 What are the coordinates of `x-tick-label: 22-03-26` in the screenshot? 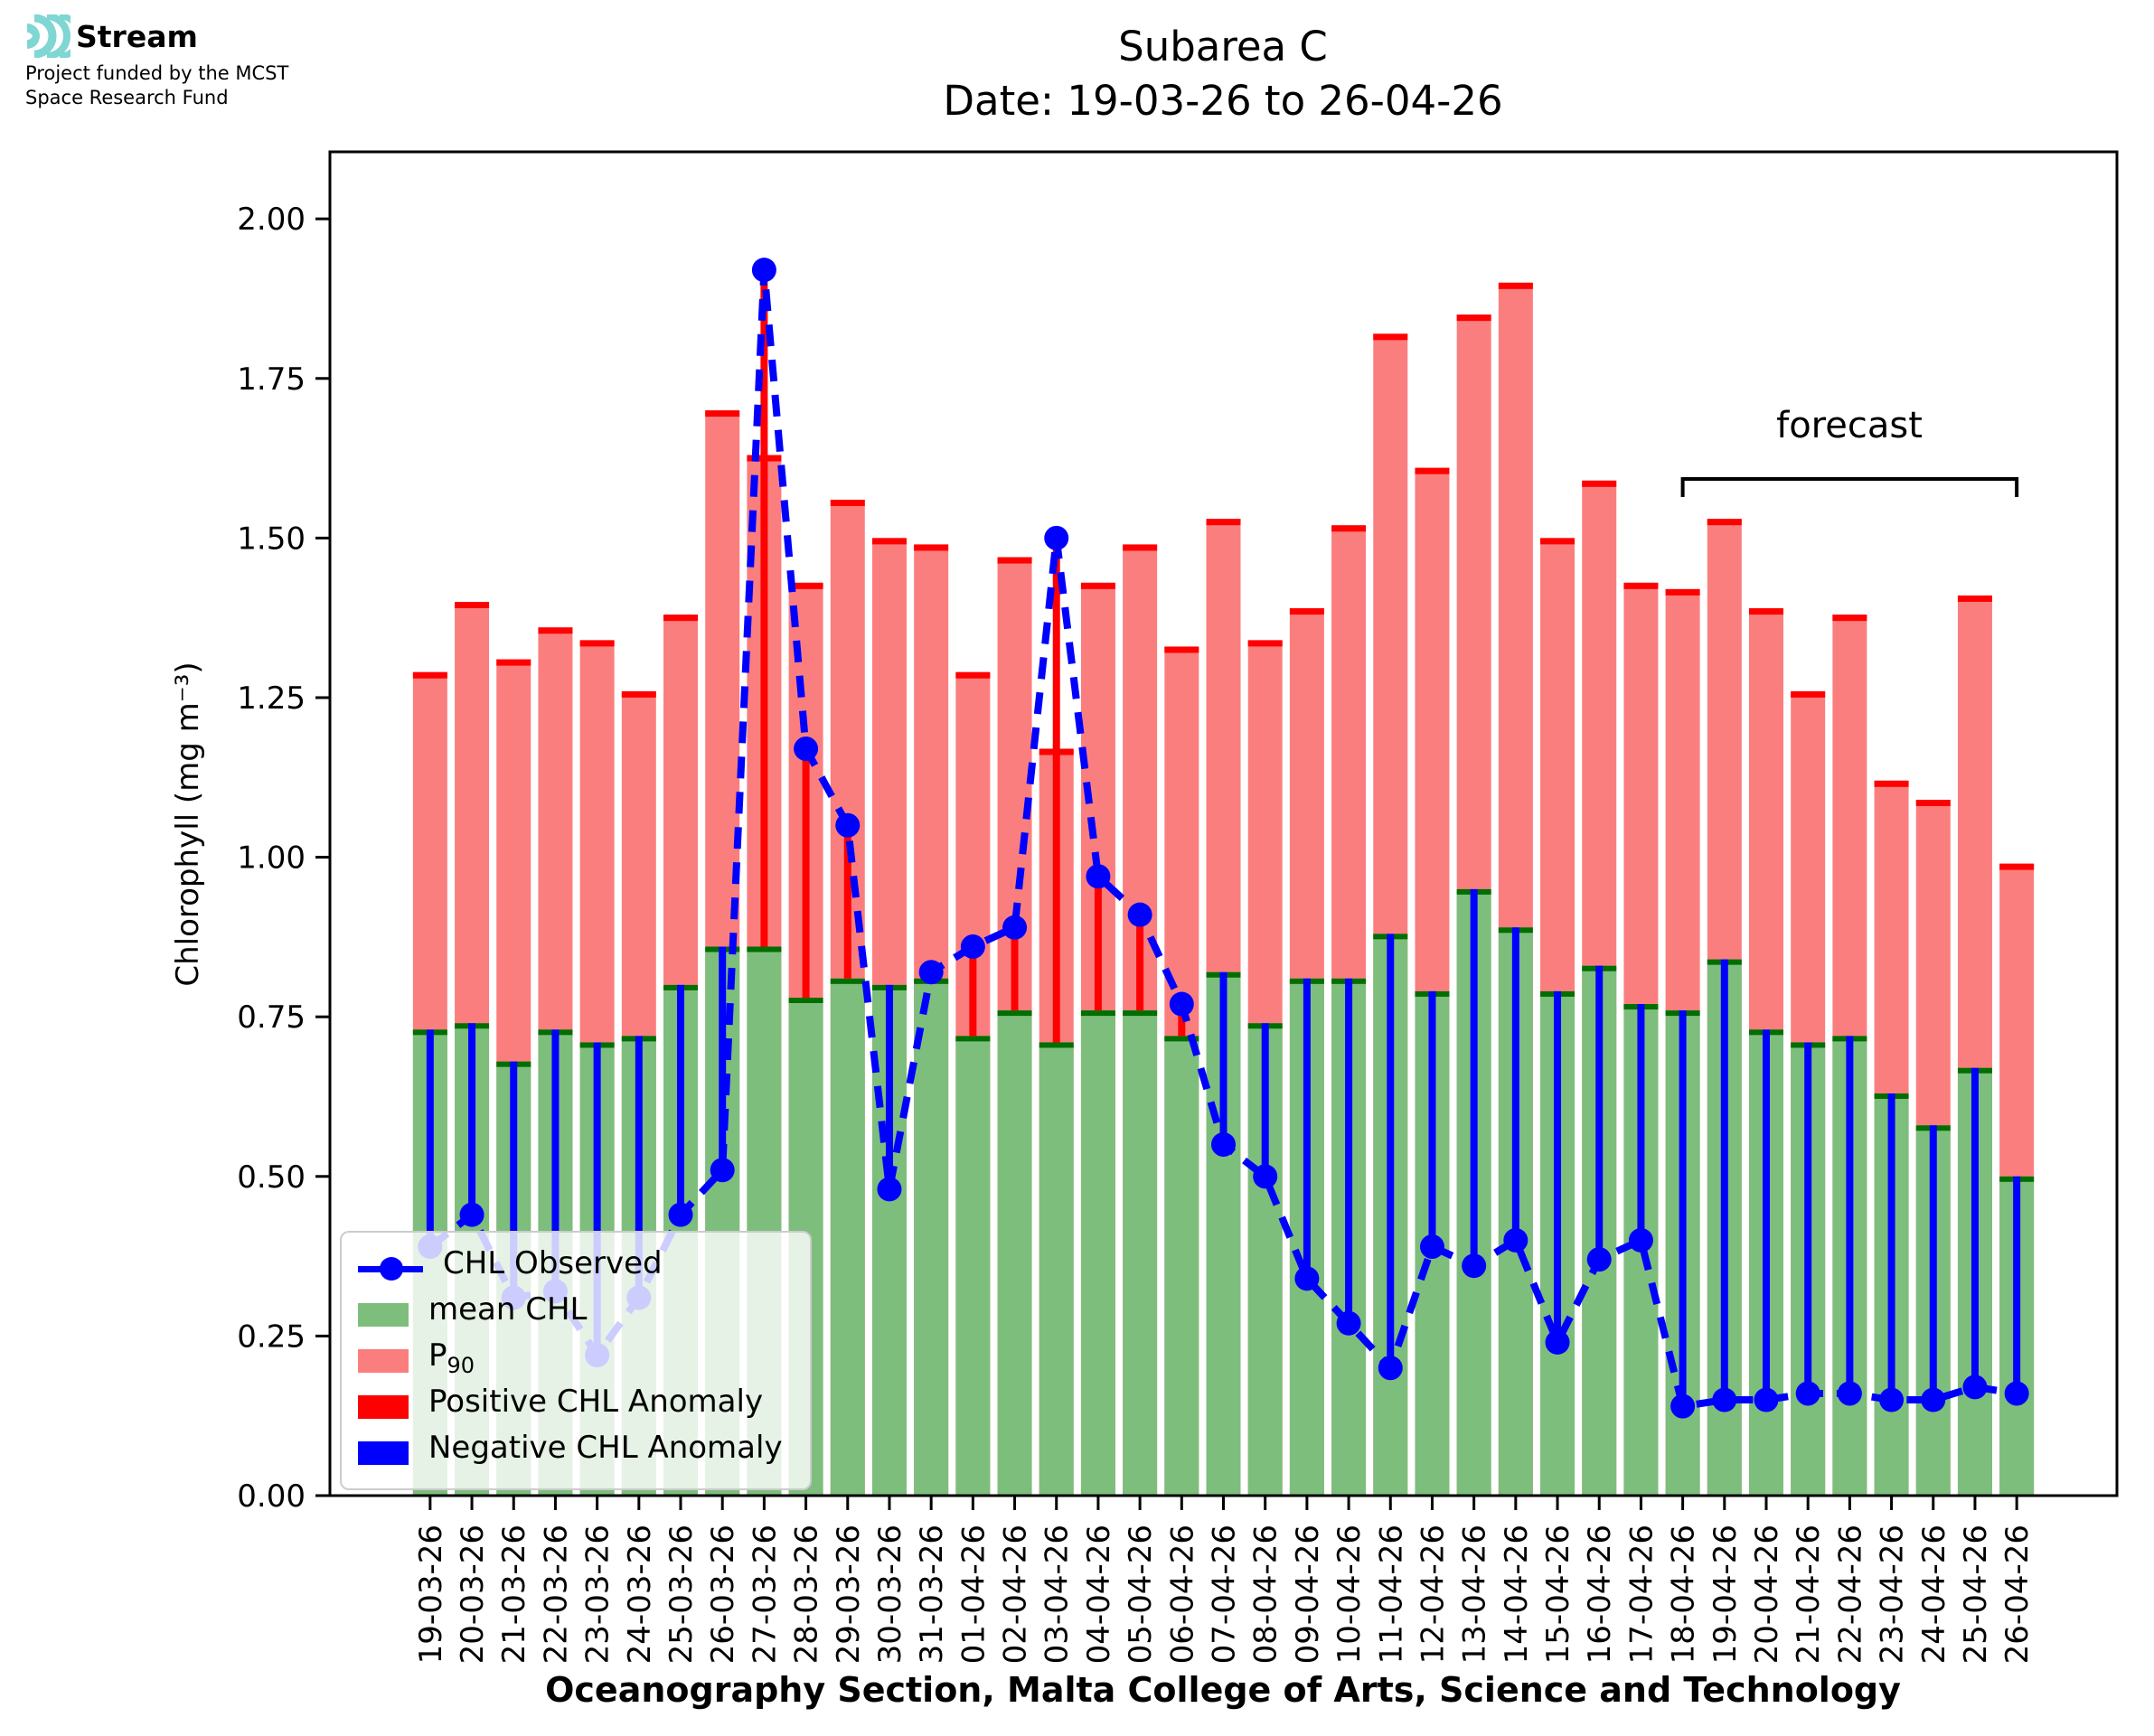 It's located at (556, 1594).